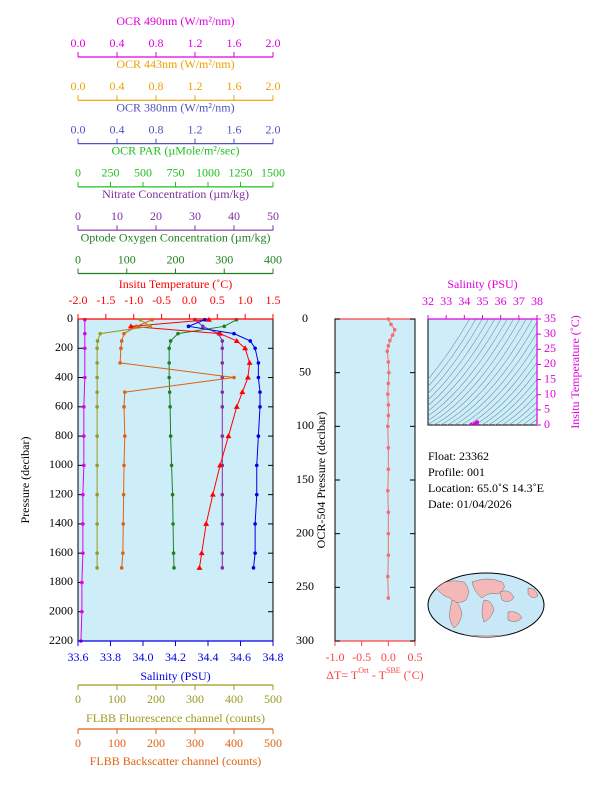 This screenshot has width=598, height=785. Describe the element at coordinates (273, 43) in the screenshot. I see `x-tick-label: 2.0` at that location.